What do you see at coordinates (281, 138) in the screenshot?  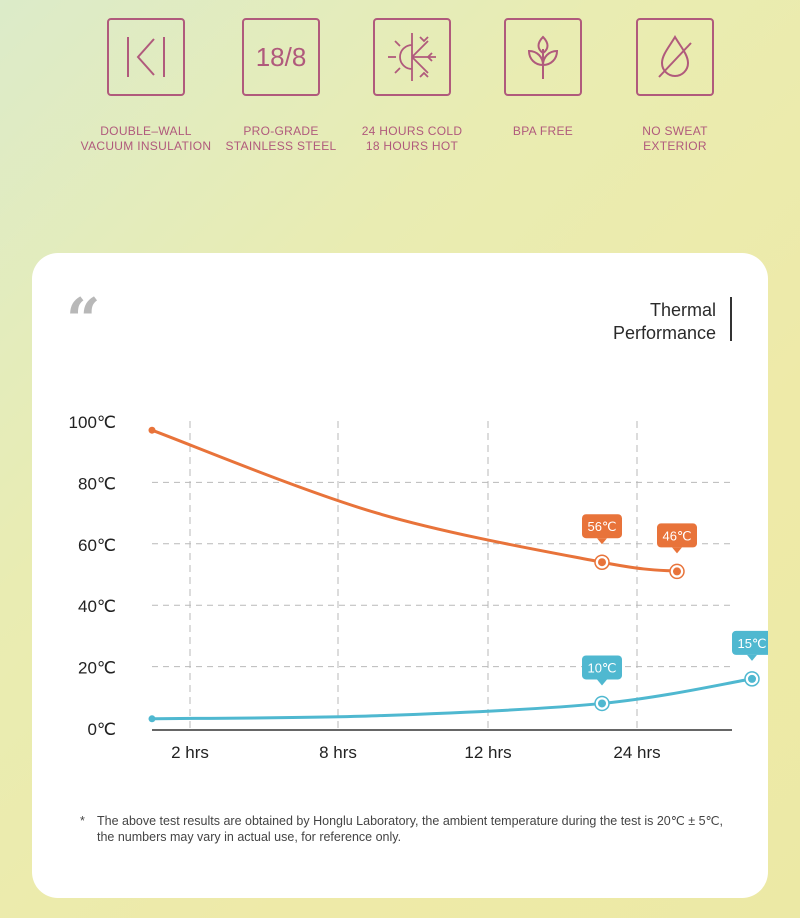 I see `feature-label: PRO-GRADE STAINLESS STEEL` at bounding box center [281, 138].